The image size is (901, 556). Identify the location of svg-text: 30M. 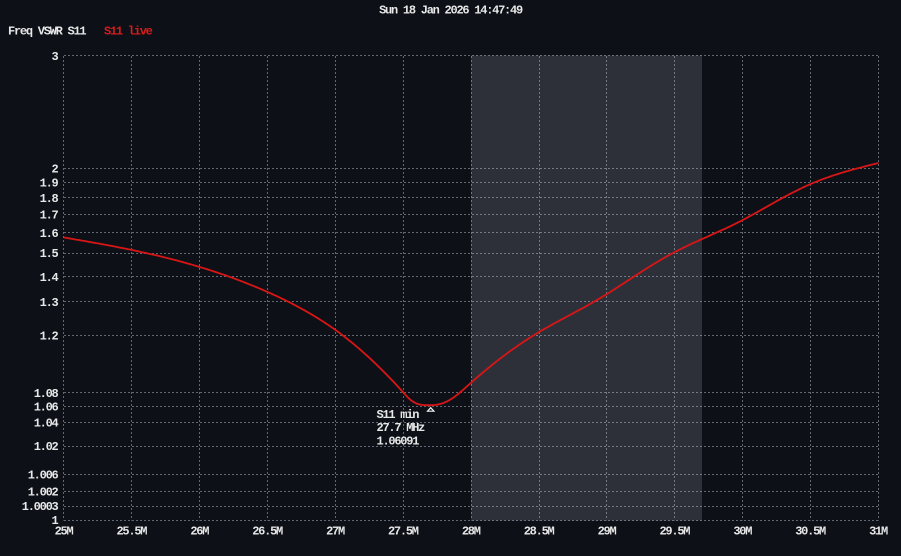
(742, 532).